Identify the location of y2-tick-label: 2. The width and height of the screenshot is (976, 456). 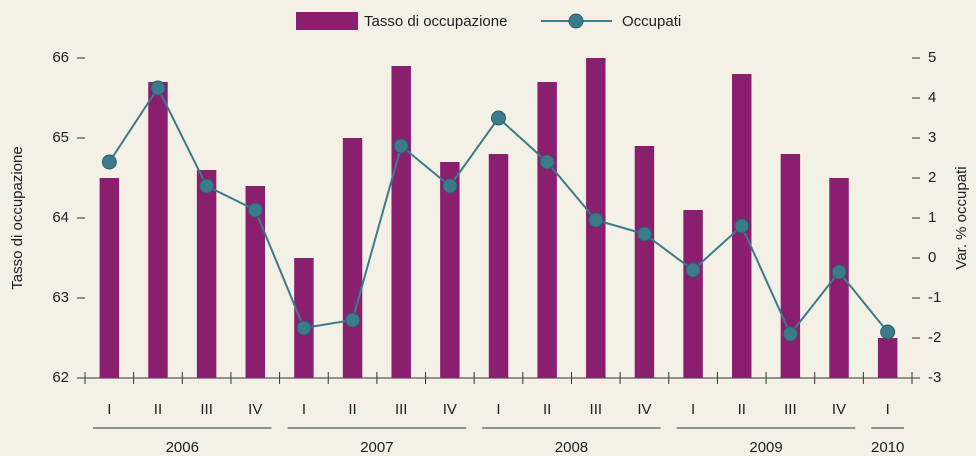
(932, 177).